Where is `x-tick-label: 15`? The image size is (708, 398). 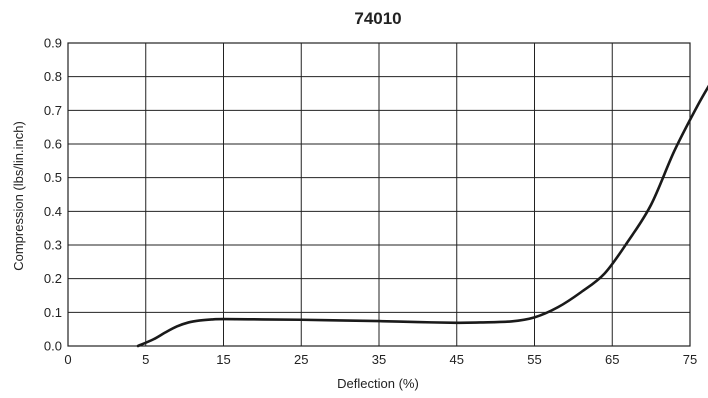
x-tick-label: 15 is located at coordinates (223, 359).